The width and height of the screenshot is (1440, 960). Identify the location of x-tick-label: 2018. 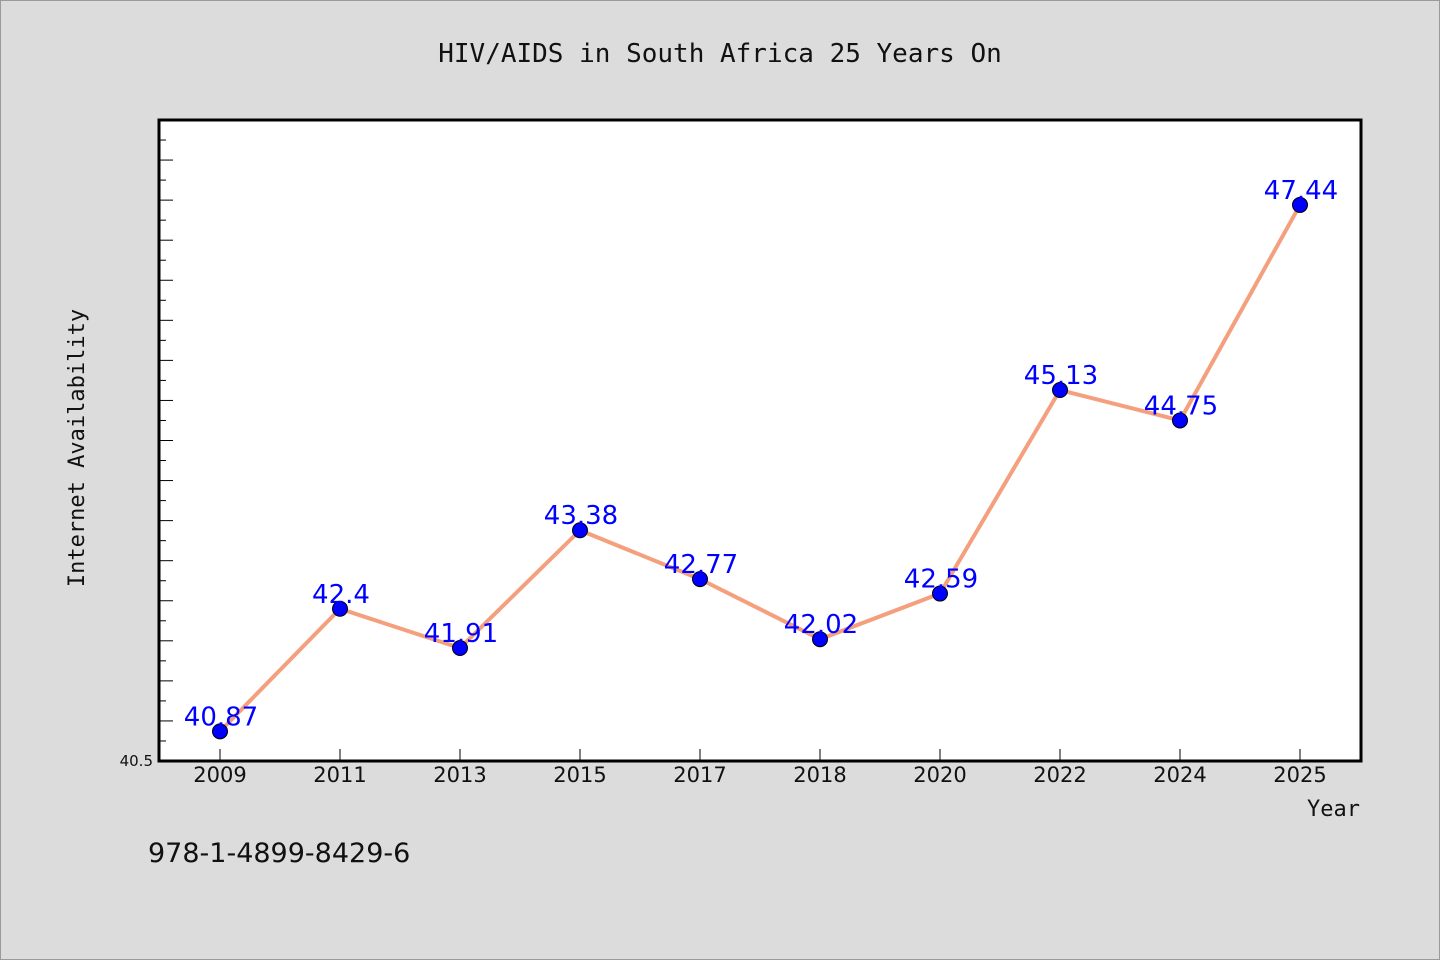
(819, 775).